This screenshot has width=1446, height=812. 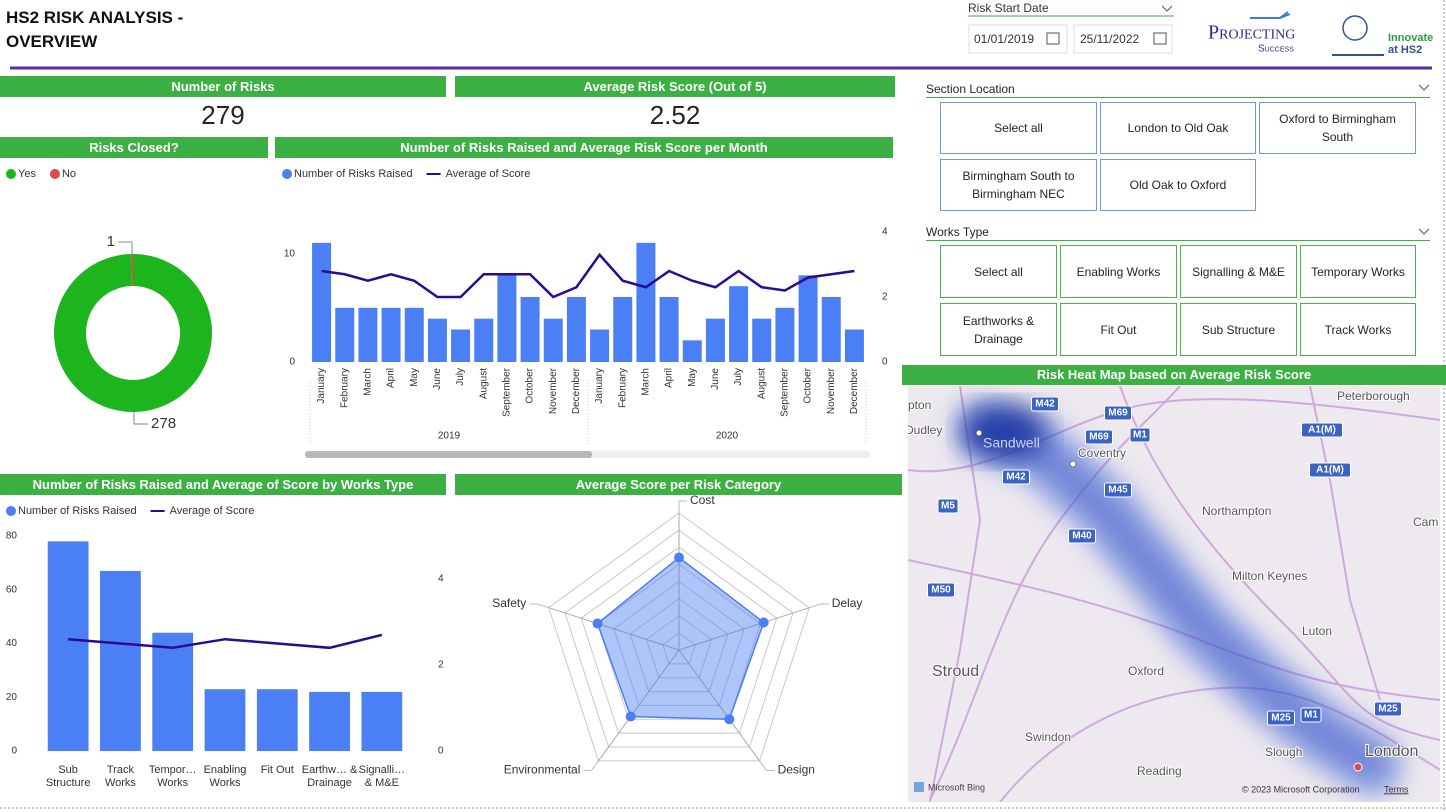 I want to click on radar-spoke, so click(x=719, y=705).